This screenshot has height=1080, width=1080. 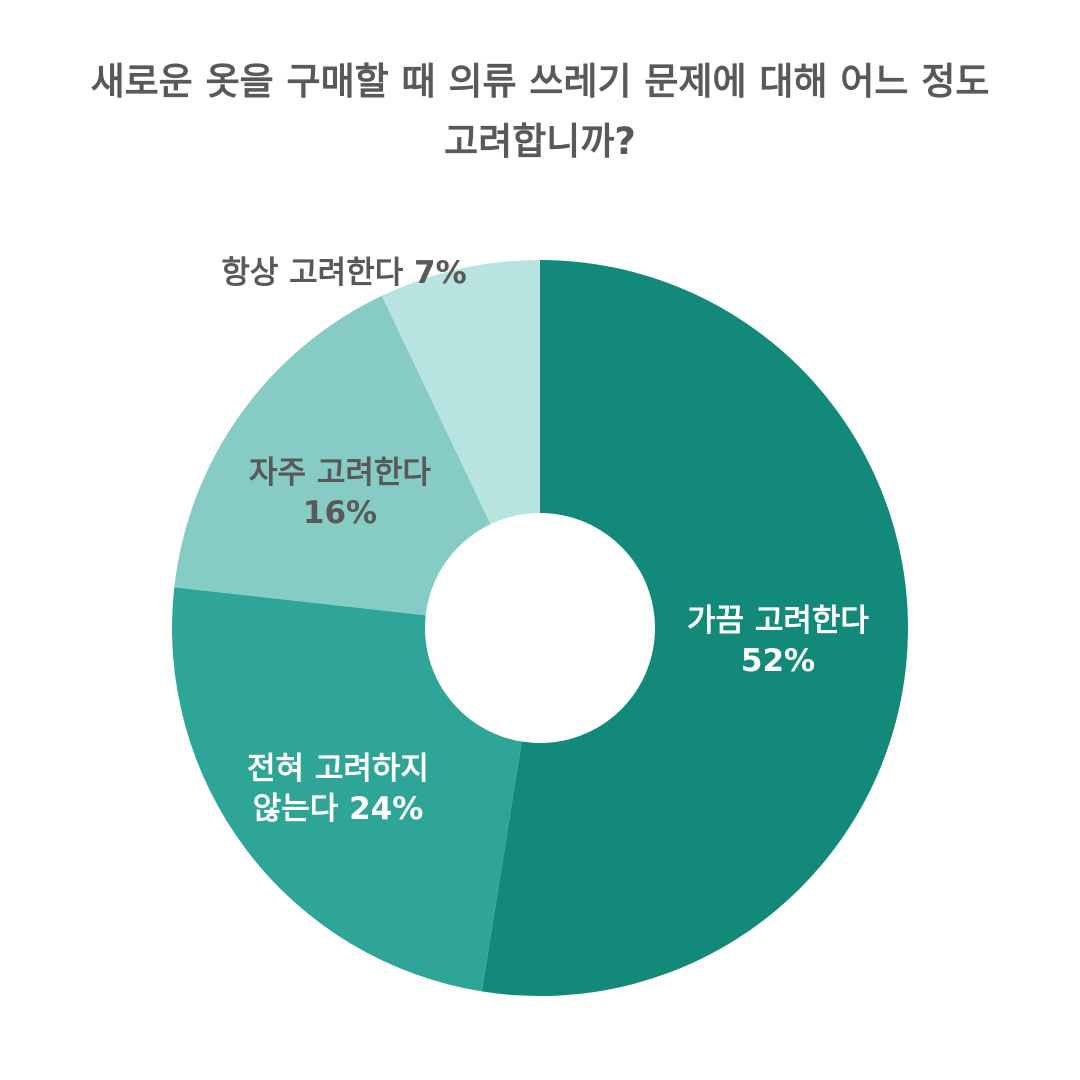 I want to click on slice-label-always-line-1: 항상 고려한다 7%, so click(x=343, y=273).